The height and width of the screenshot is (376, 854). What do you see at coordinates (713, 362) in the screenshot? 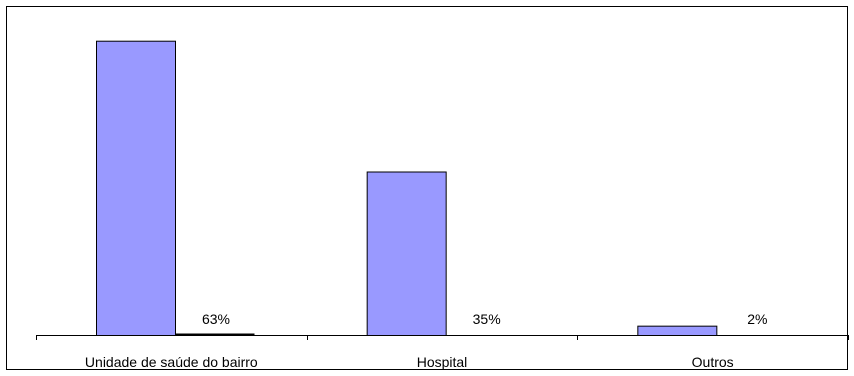
I see `x-tick-label-3: Outros` at bounding box center [713, 362].